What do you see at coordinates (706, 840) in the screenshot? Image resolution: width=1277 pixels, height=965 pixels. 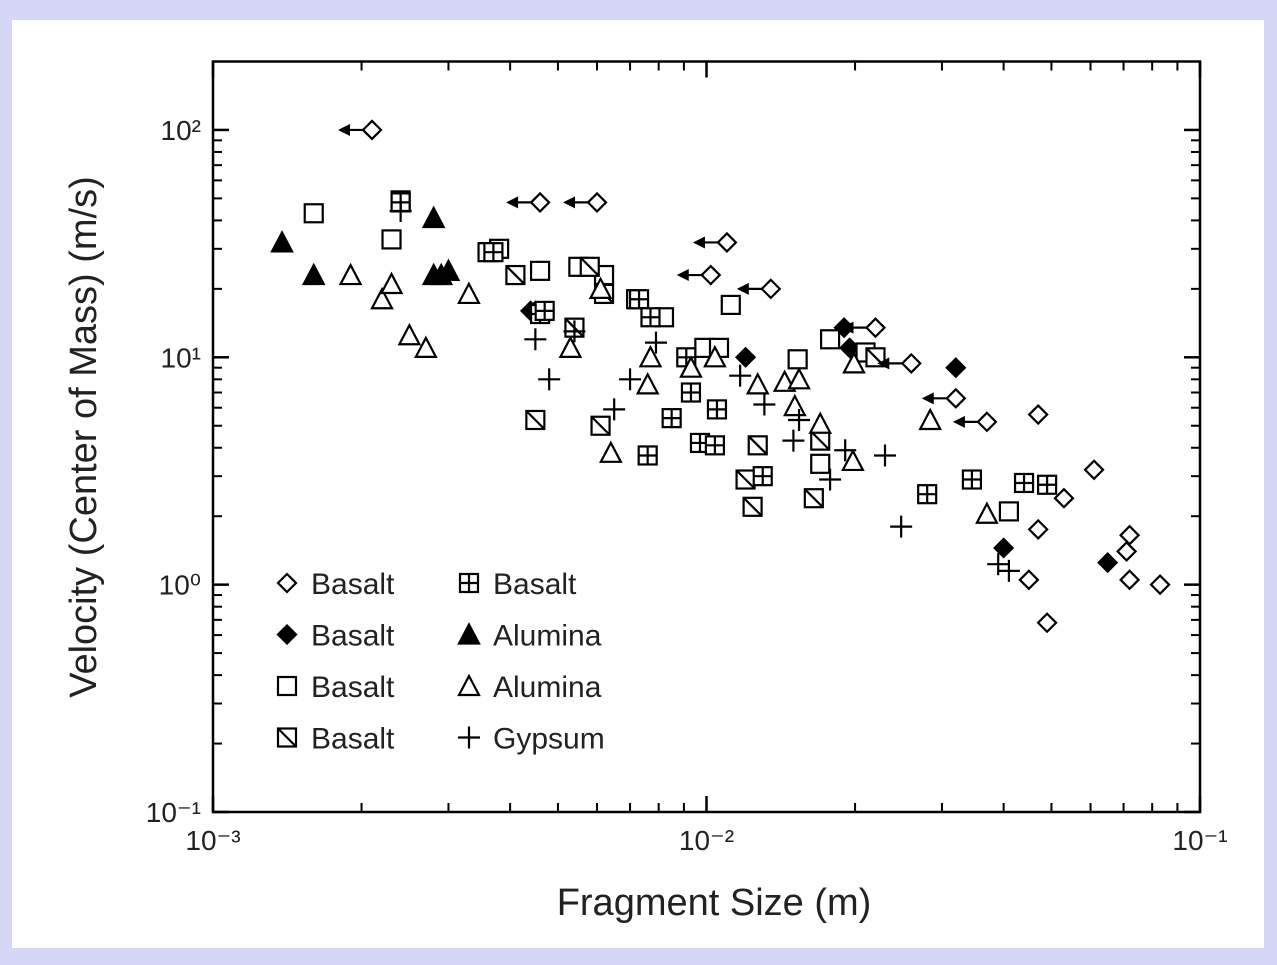 I see `x-tick-label: 10⁻²` at bounding box center [706, 840].